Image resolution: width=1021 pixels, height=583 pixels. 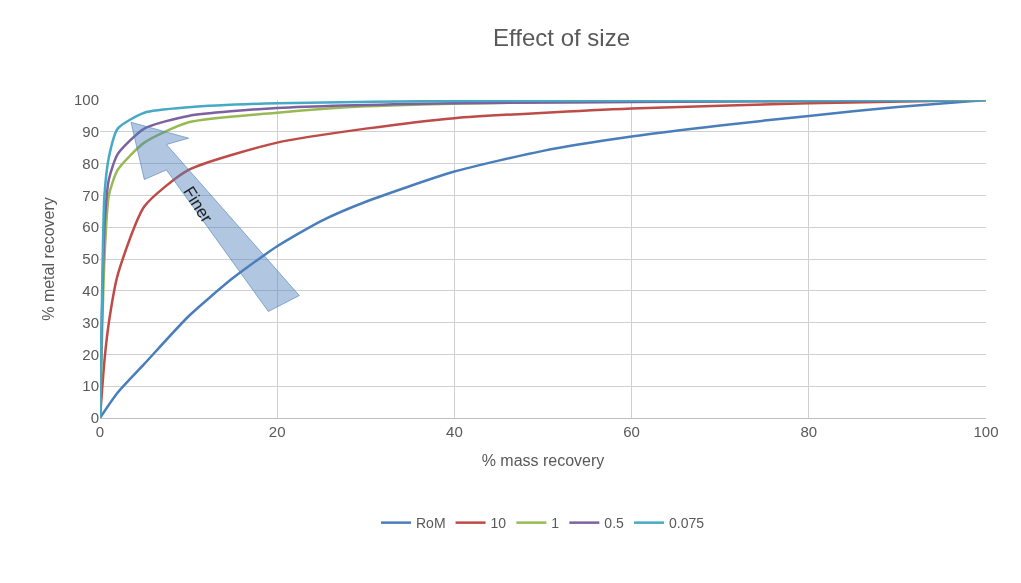 I want to click on legend-label: 10, so click(x=498, y=523).